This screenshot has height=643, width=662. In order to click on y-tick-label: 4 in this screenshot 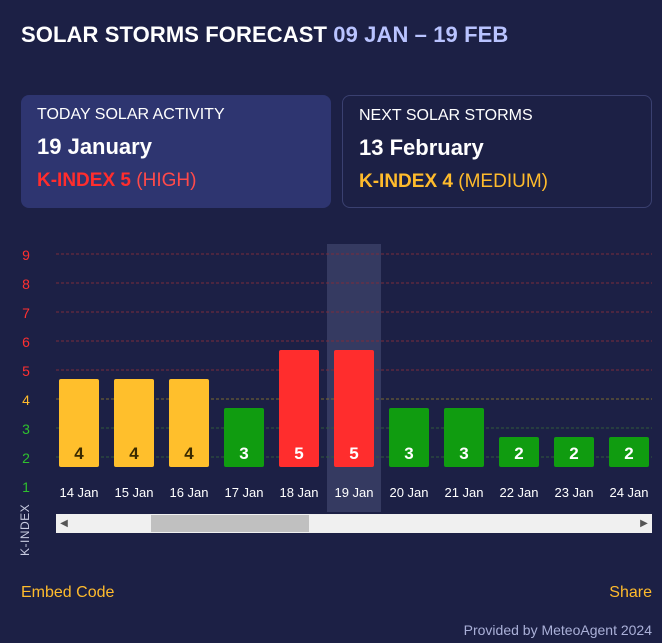, I will do `click(26, 400)`.